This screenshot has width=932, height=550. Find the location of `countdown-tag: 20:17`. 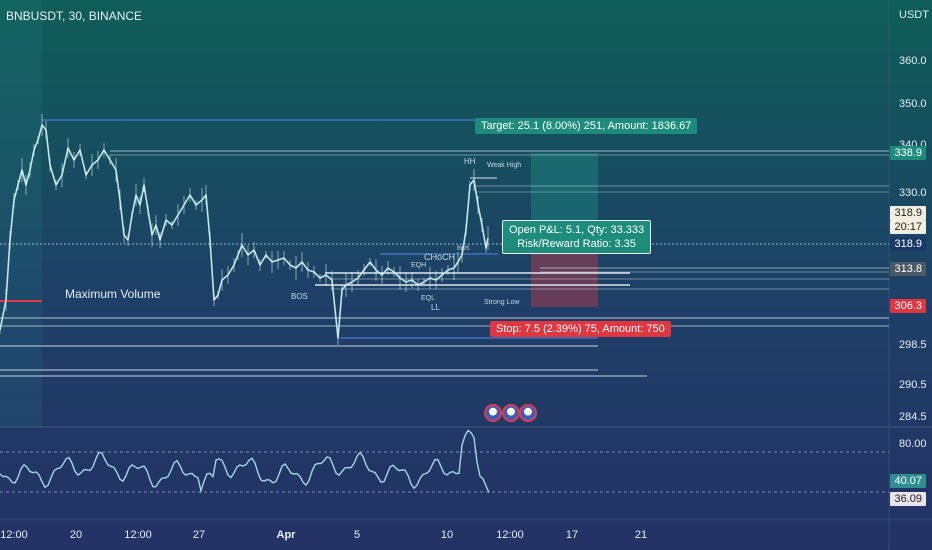

countdown-tag: 20:17 is located at coordinates (908, 227).